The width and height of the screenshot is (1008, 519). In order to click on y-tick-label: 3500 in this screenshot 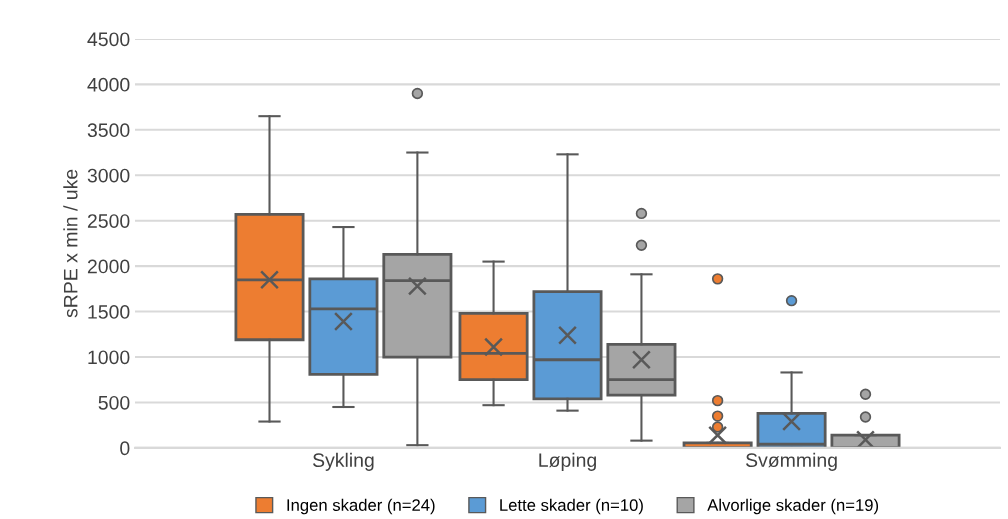, I will do `click(108, 130)`.